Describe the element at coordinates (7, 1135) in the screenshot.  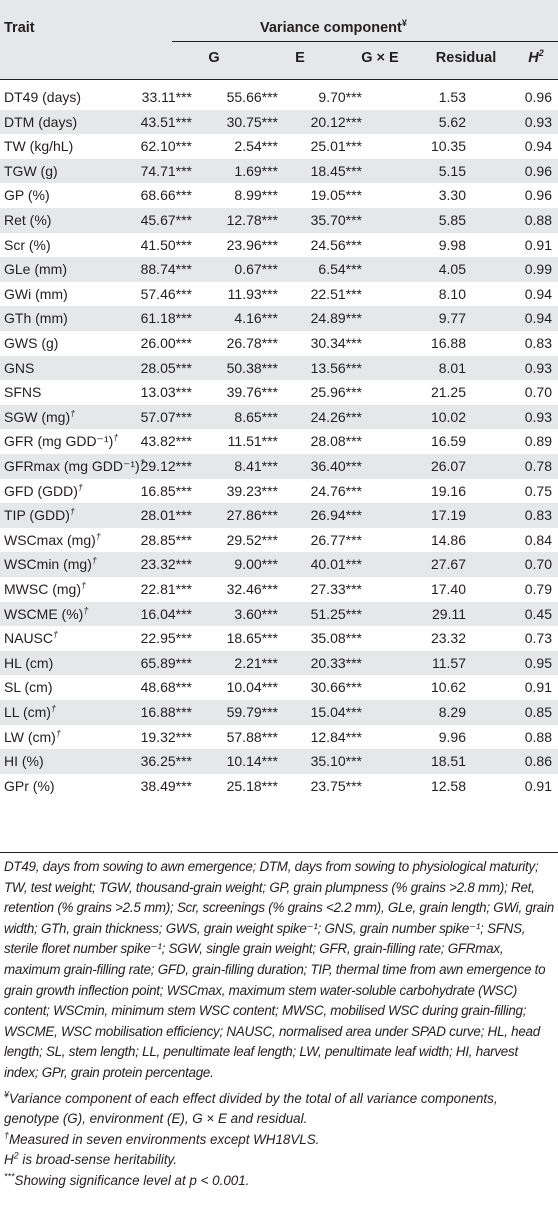
I see `dagger-note-mark: †` at that location.